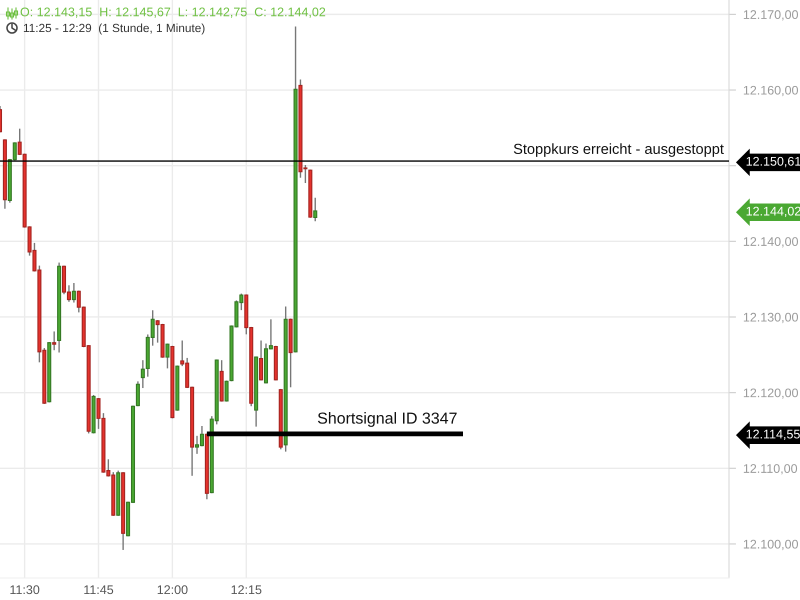 The height and width of the screenshot is (600, 800). What do you see at coordinates (771, 393) in the screenshot?
I see `y-tick-label: 12.120,00` at bounding box center [771, 393].